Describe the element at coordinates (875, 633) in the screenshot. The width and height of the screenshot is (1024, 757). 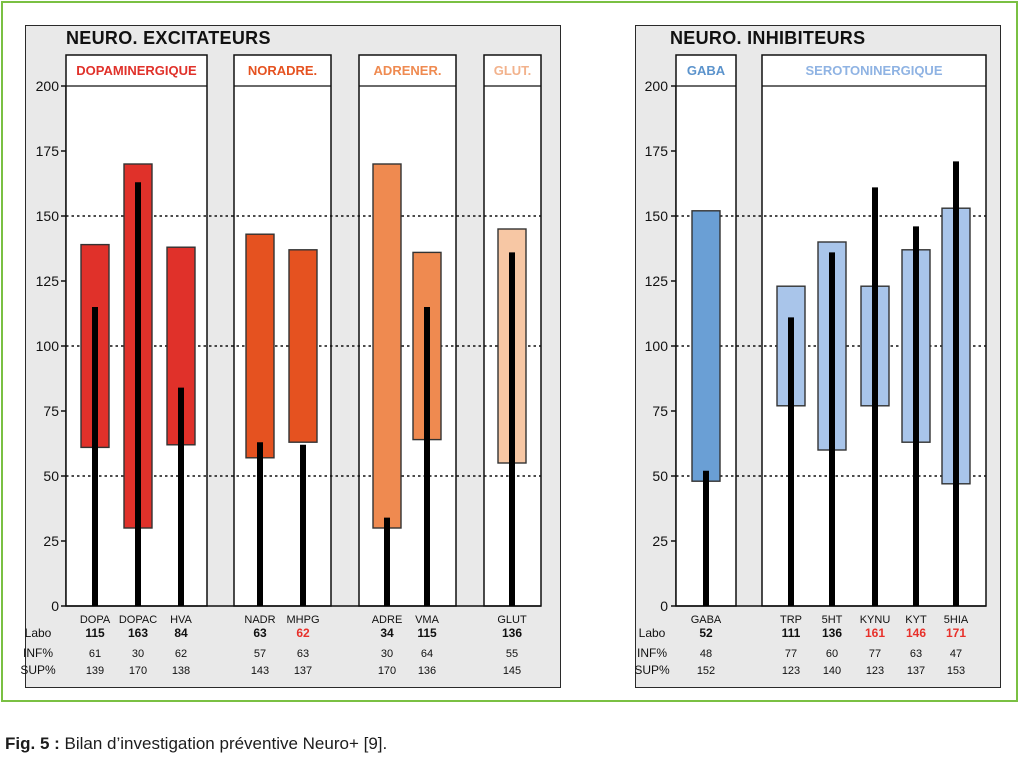
I see `labo-value-label: 161` at that location.